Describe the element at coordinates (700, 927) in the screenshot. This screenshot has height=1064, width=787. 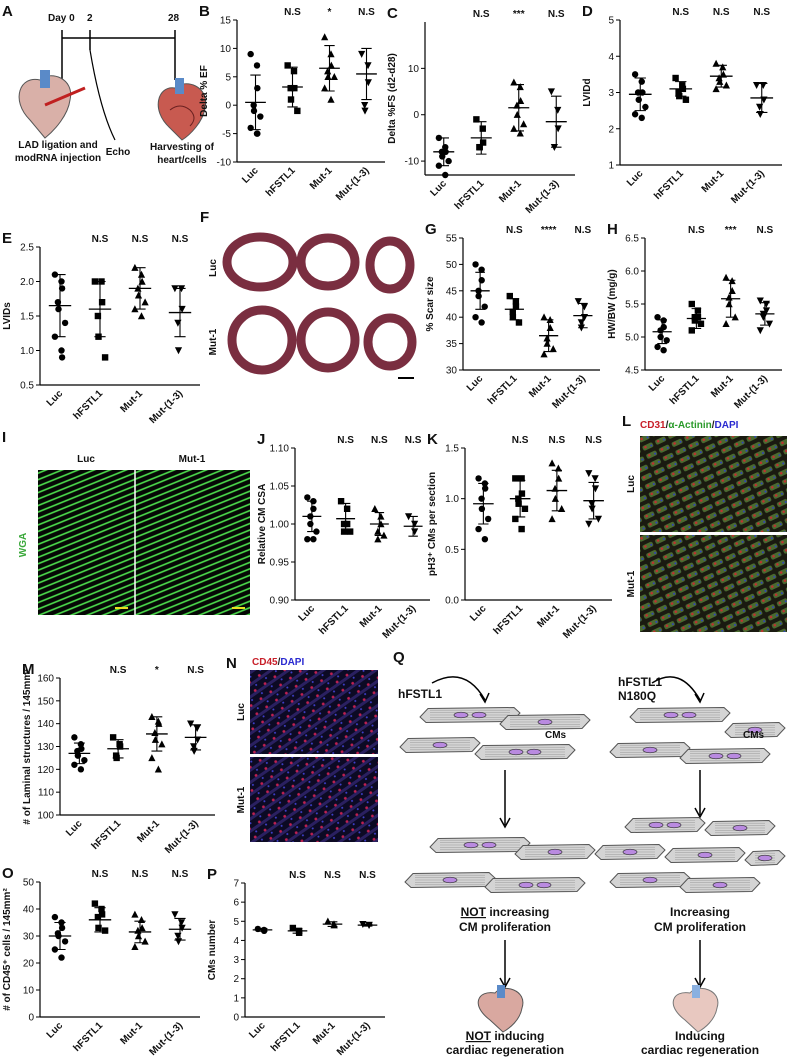
I see `outcome: CM proliferation` at that location.